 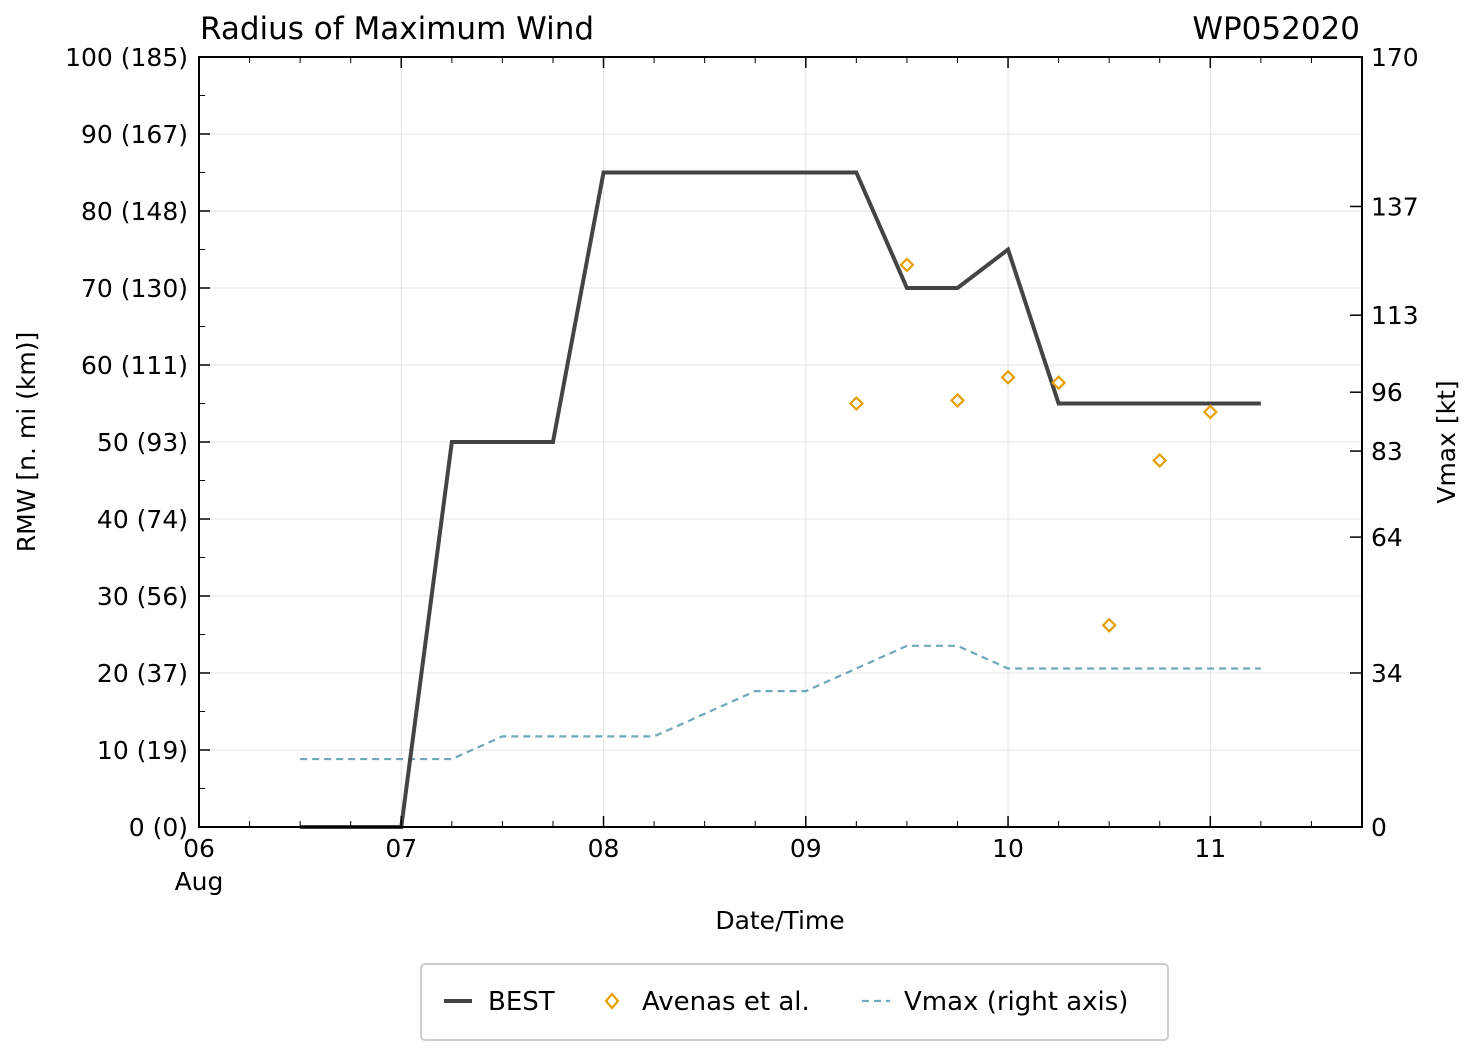 I want to click on legend-box, so click(x=794, y=1002).